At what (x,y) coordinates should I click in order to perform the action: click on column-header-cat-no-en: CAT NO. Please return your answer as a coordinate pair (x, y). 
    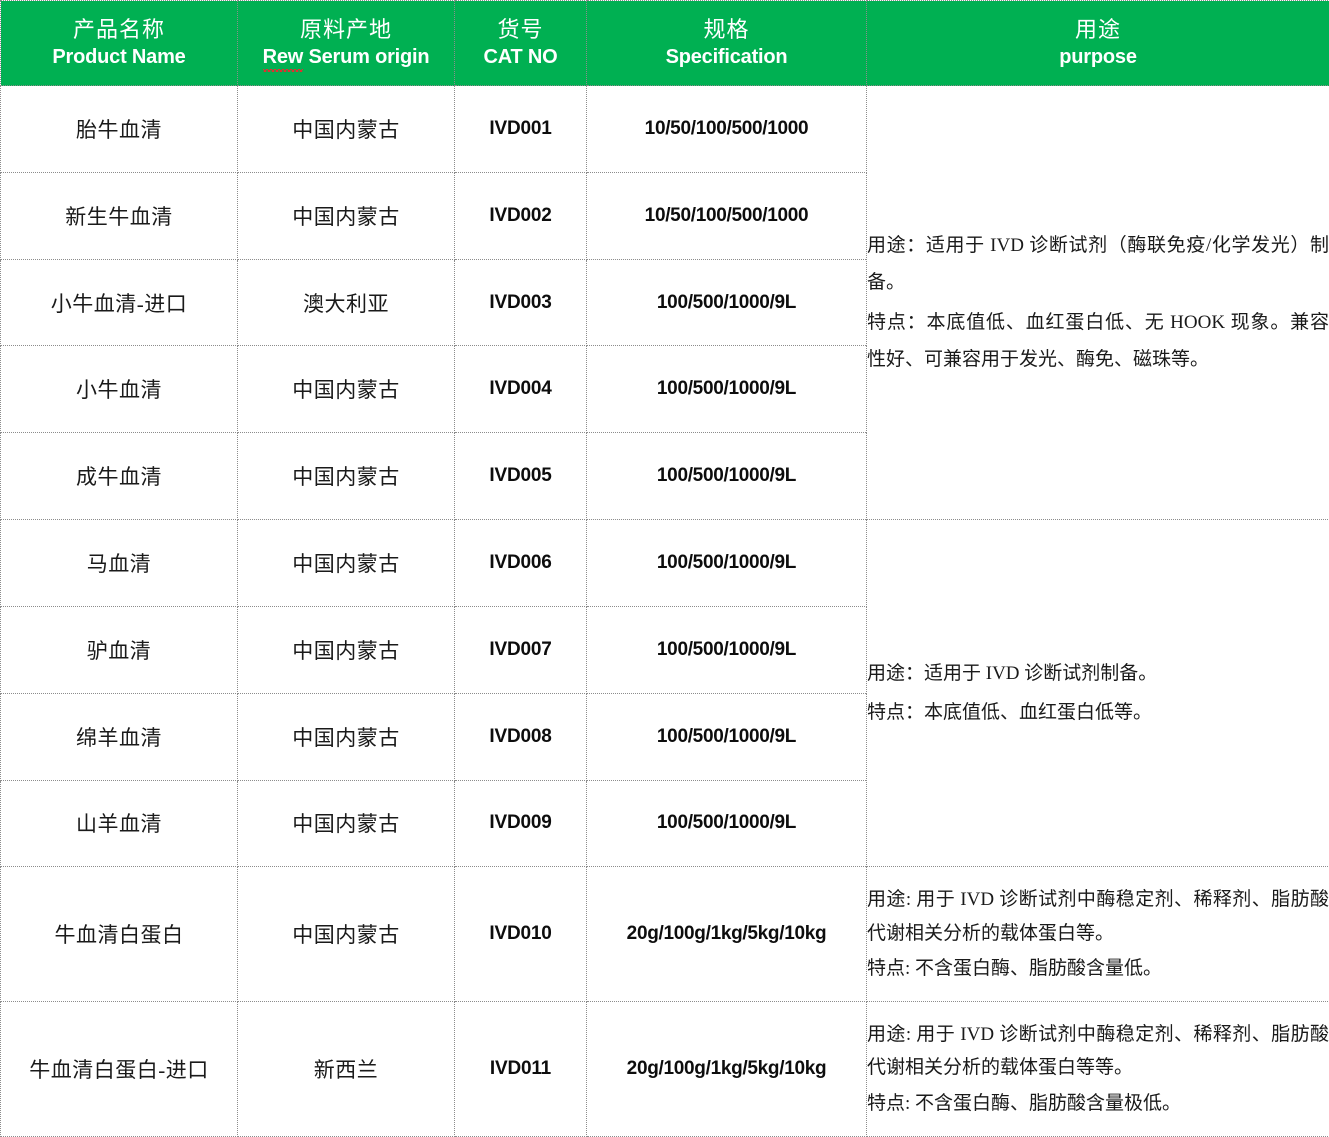
    Looking at the image, I should click on (520, 57).